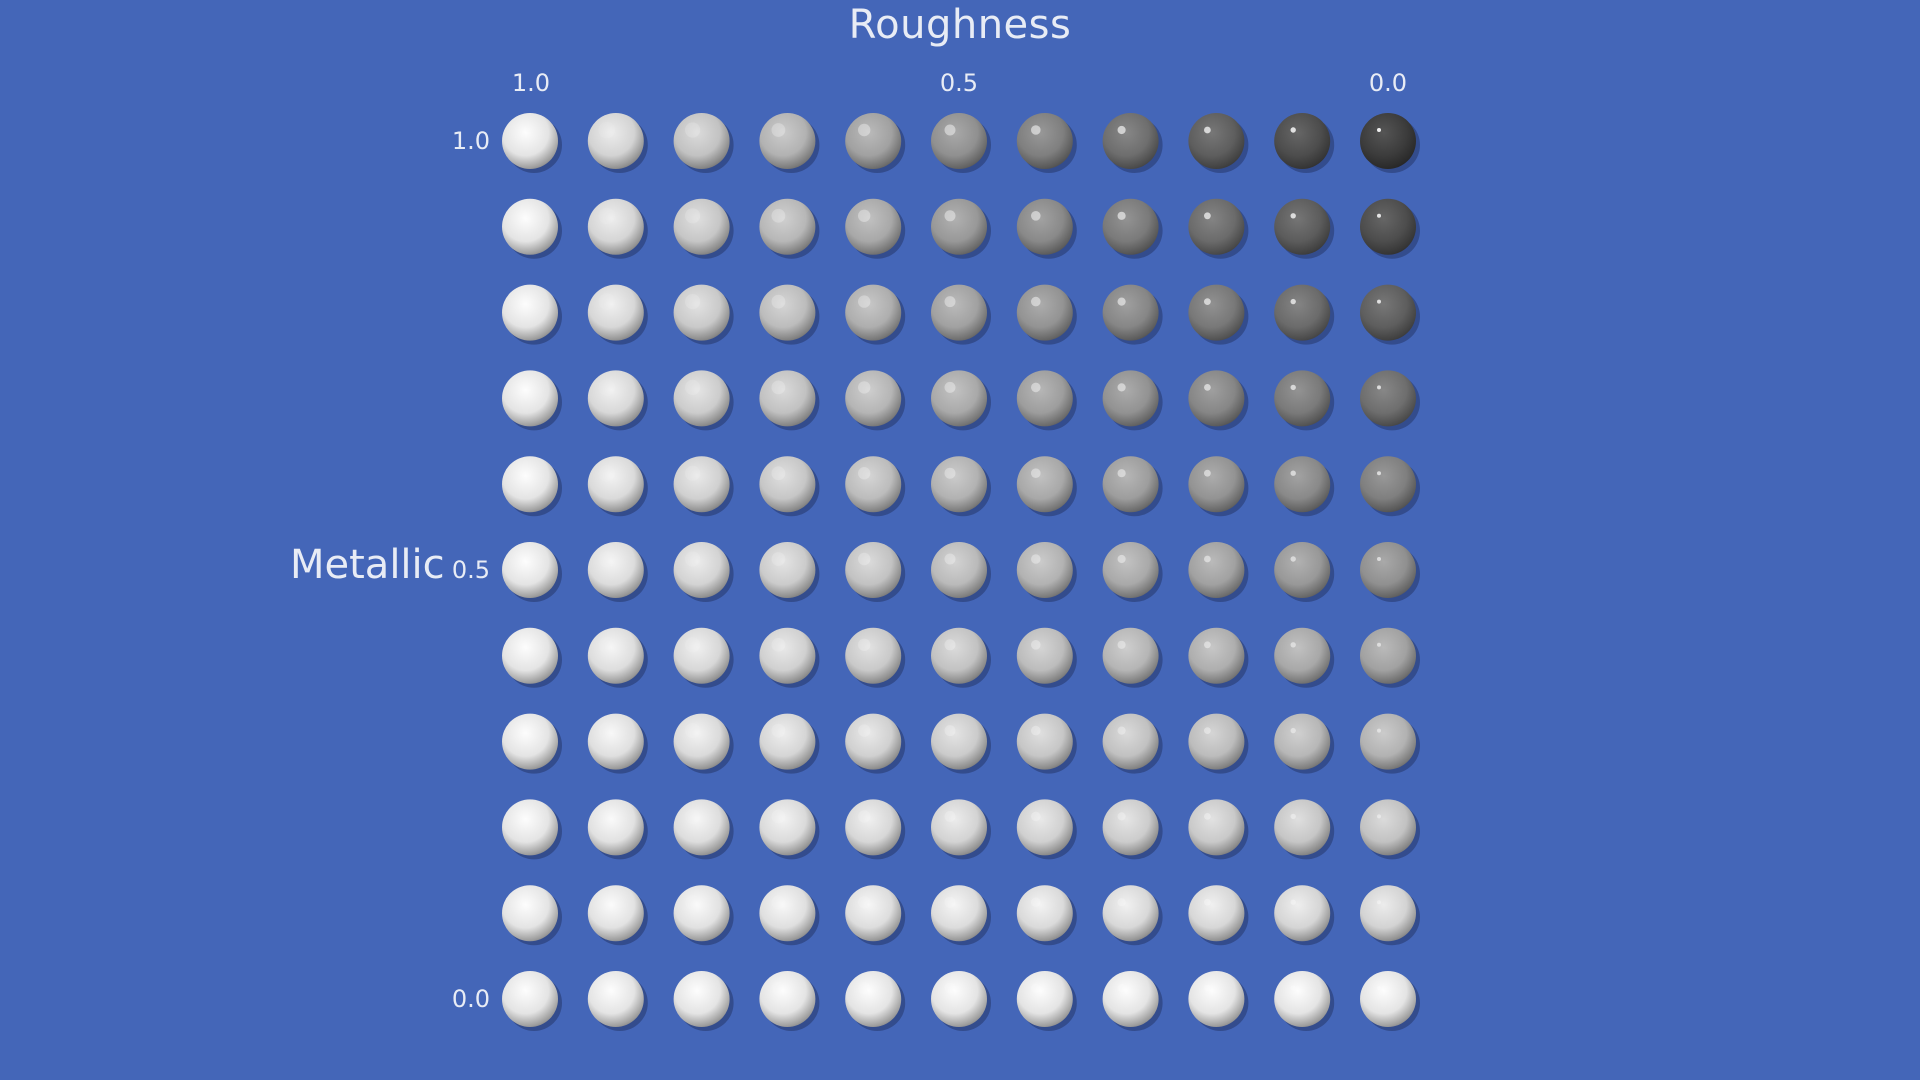  Describe the element at coordinates (959, 83) in the screenshot. I see `roughness-tick-mid: 0.5` at that location.